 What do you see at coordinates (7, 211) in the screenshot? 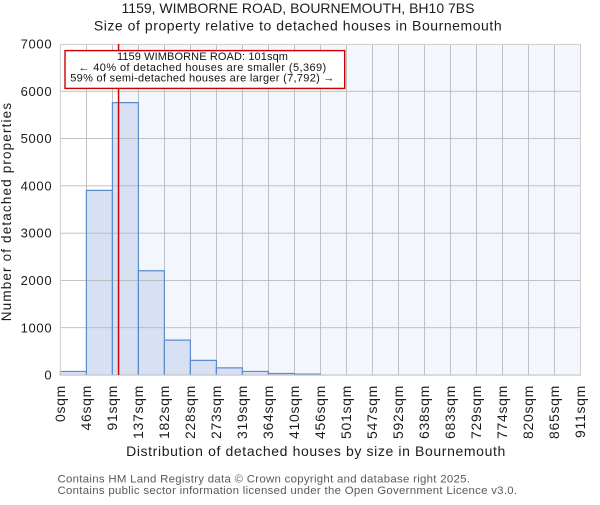
I see `svg-text: Number of detached properties` at bounding box center [7, 211].